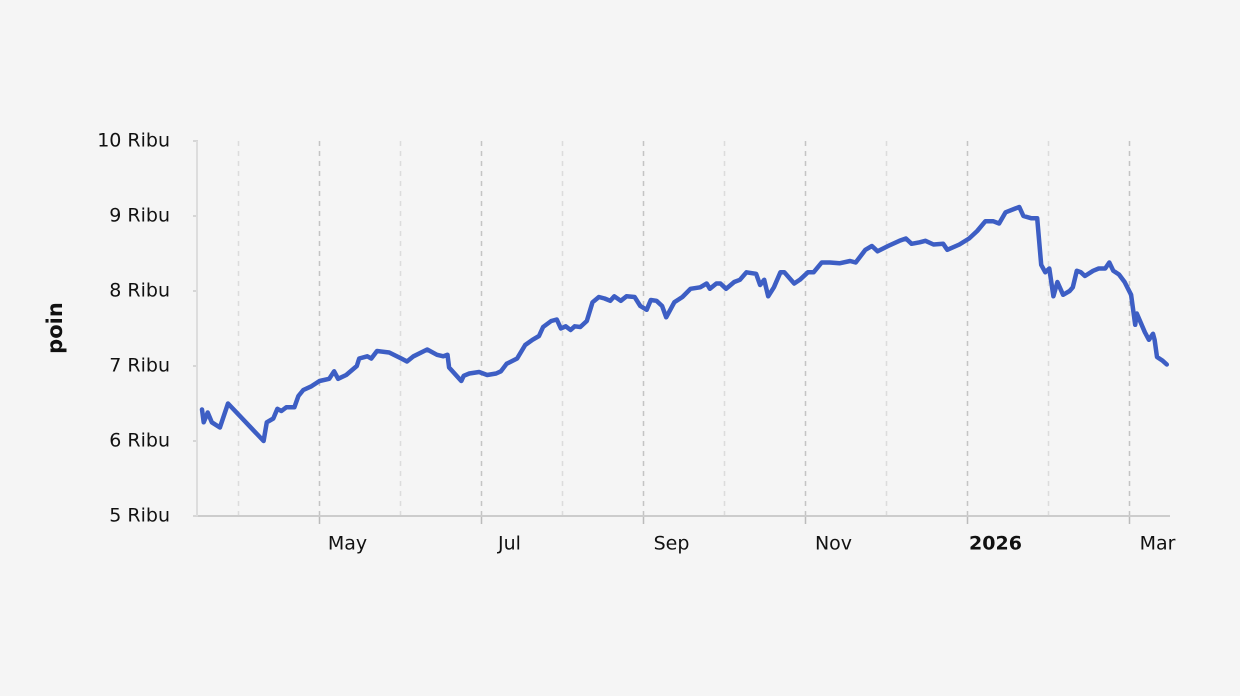 Image resolution: width=1240 pixels, height=696 pixels. Describe the element at coordinates (347, 544) in the screenshot. I see `x-tick-label: May` at that location.